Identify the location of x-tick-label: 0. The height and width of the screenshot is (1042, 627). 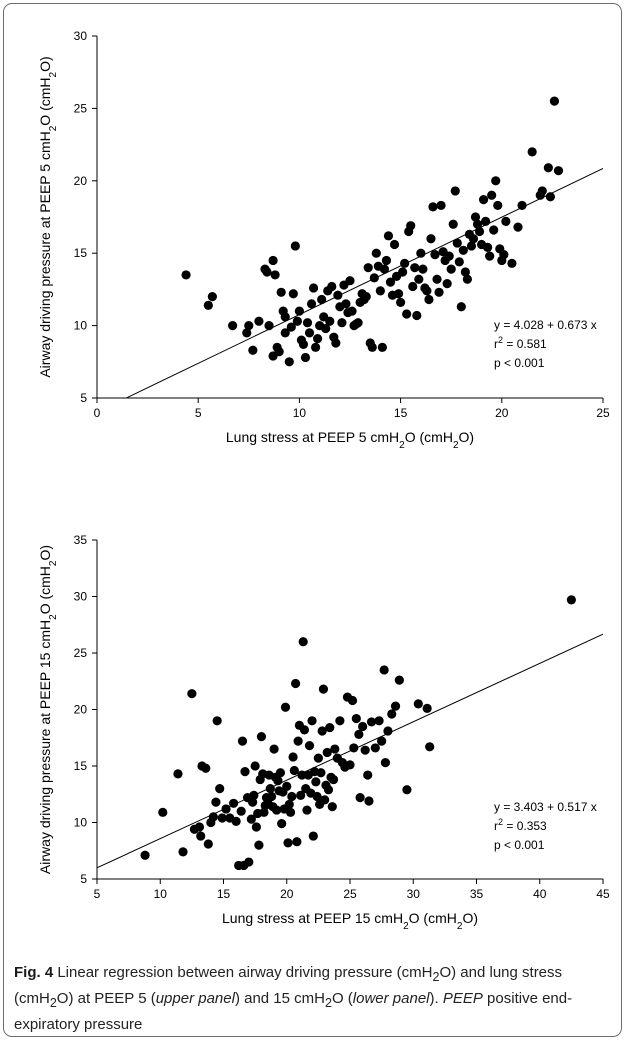
(97, 413).